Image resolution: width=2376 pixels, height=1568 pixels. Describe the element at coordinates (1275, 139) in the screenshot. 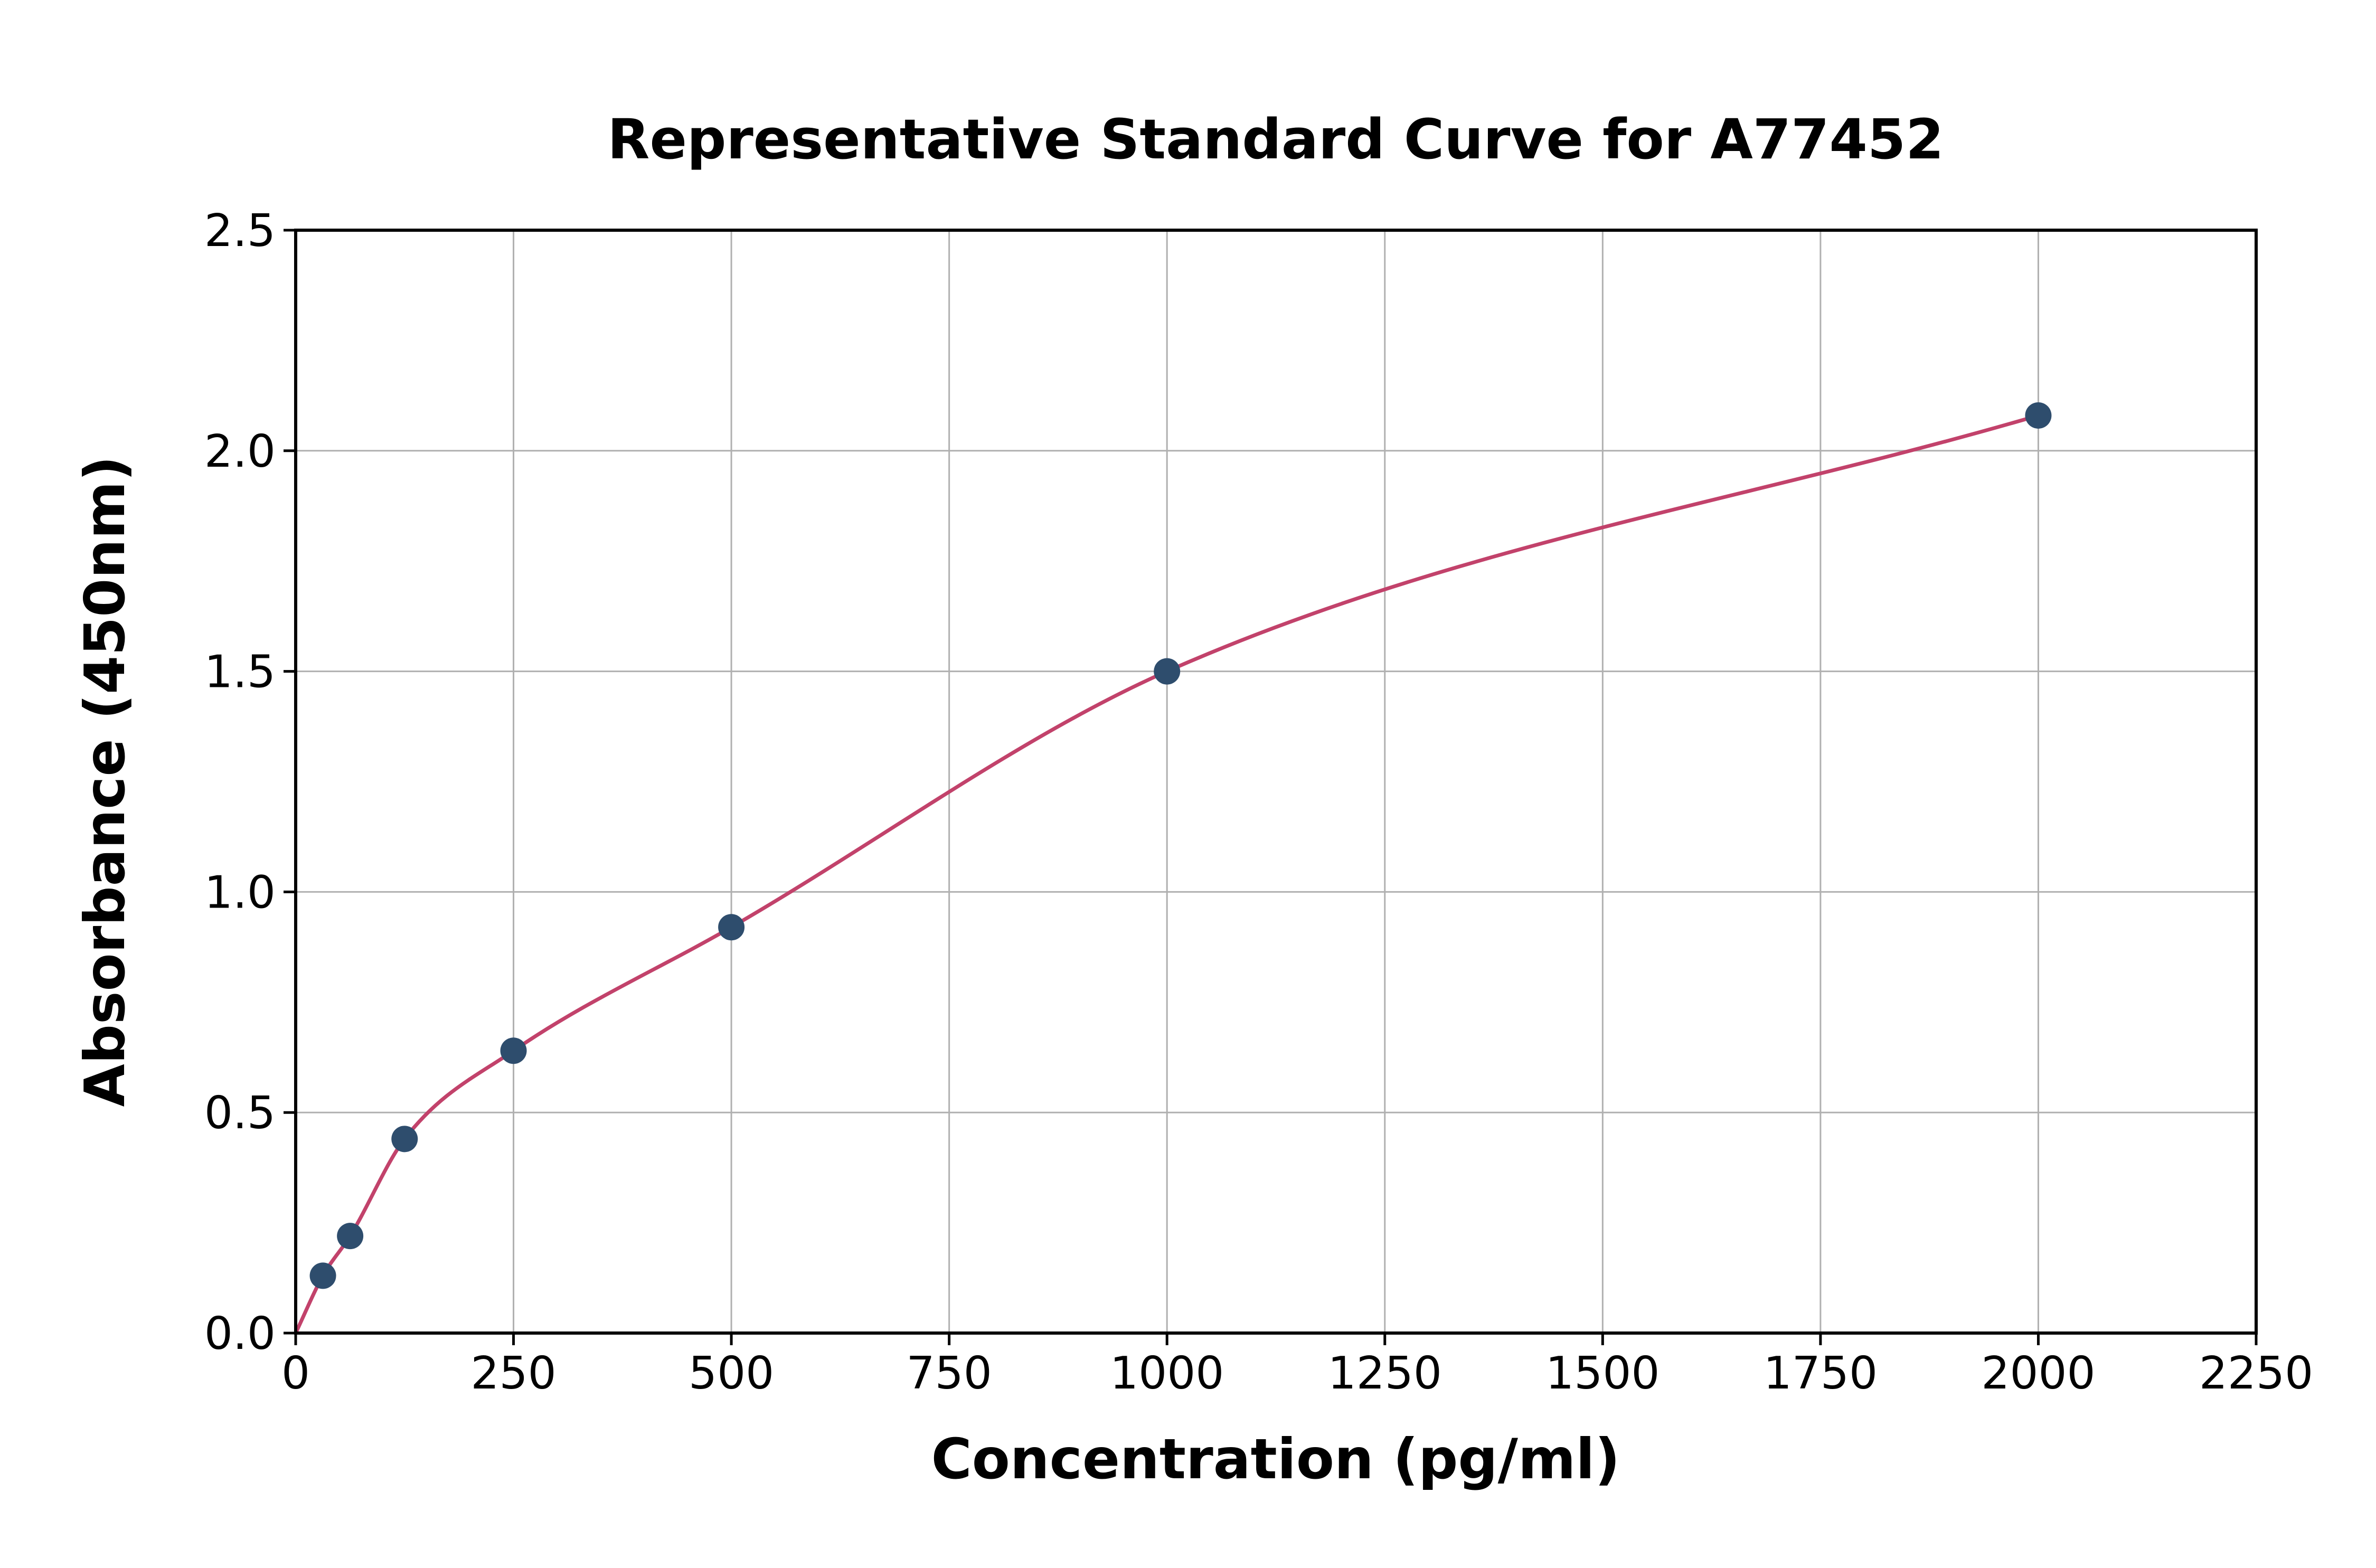

I see `chart-title: Representative Standard Curve for A77452` at that location.